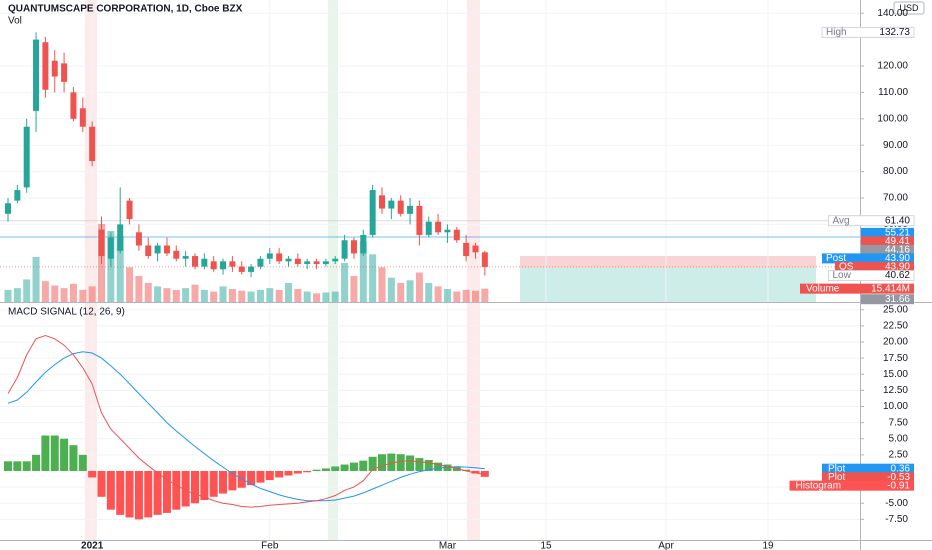  What do you see at coordinates (836, 468) in the screenshot?
I see `last-value-name: Plot` at bounding box center [836, 468].